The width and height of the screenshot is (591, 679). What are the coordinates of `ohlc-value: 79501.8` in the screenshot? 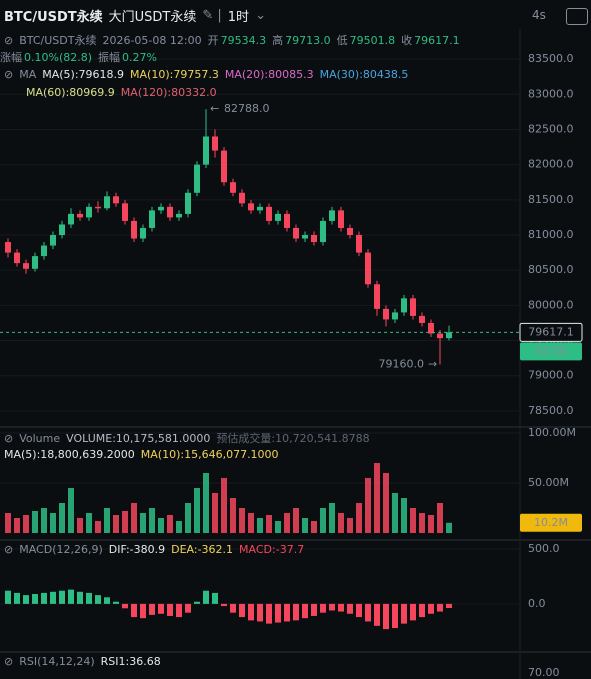 It's located at (372, 40).